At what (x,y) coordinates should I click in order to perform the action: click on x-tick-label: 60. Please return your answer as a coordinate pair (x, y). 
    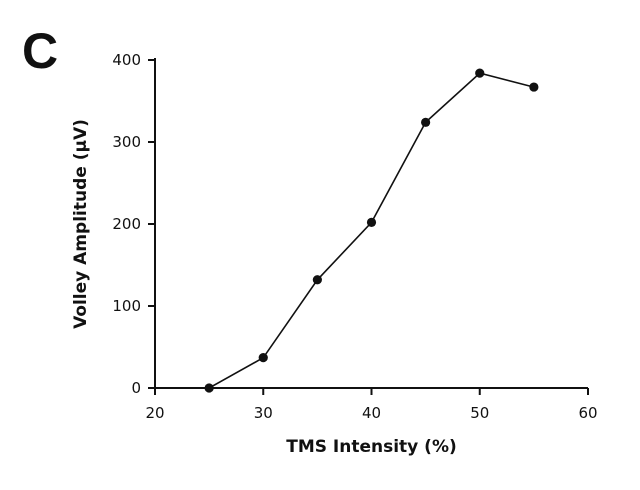
    Looking at the image, I should click on (587, 413).